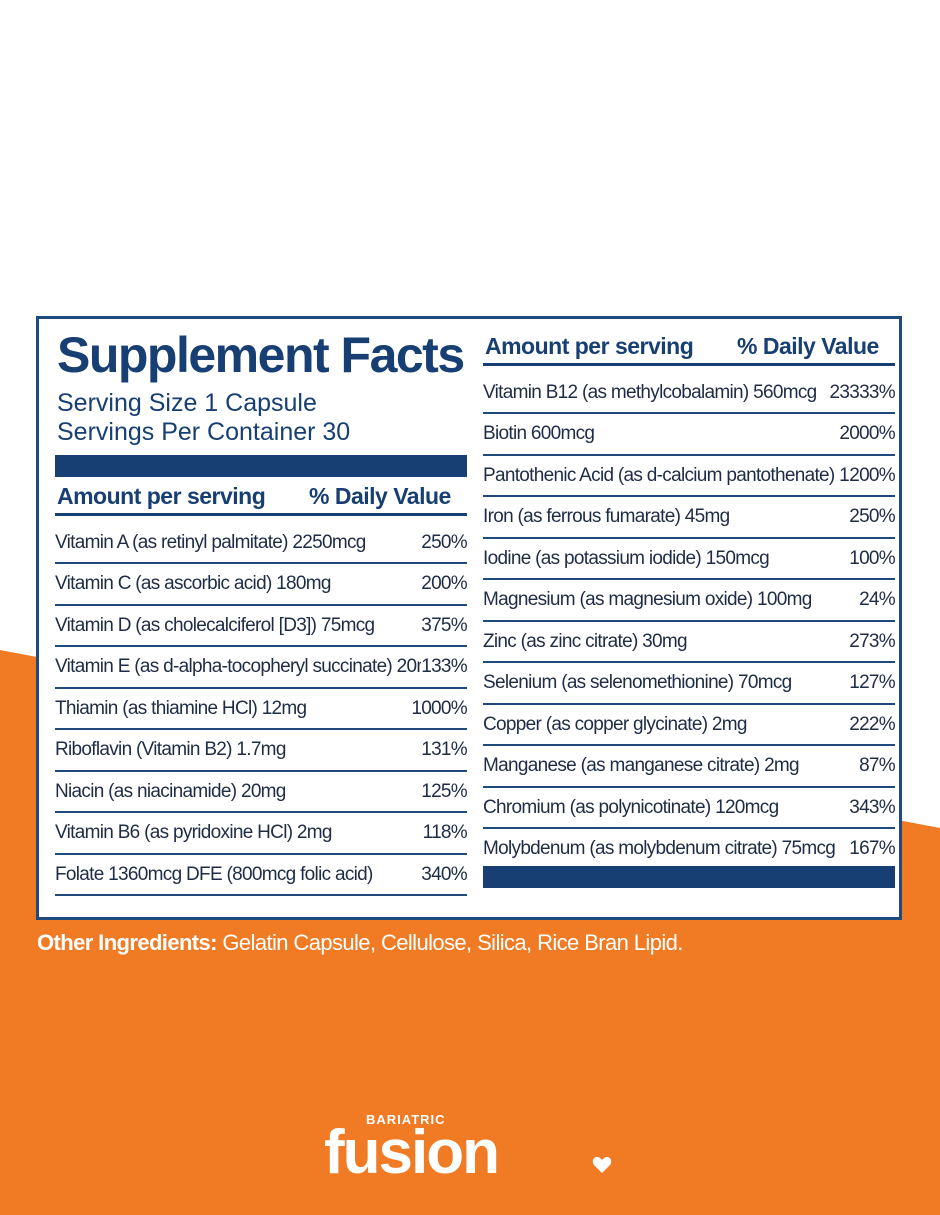 The width and height of the screenshot is (940, 1215). What do you see at coordinates (659, 848) in the screenshot?
I see `nutrient-name: Molybdenum (as molybdenum citrate) 75mcg` at bounding box center [659, 848].